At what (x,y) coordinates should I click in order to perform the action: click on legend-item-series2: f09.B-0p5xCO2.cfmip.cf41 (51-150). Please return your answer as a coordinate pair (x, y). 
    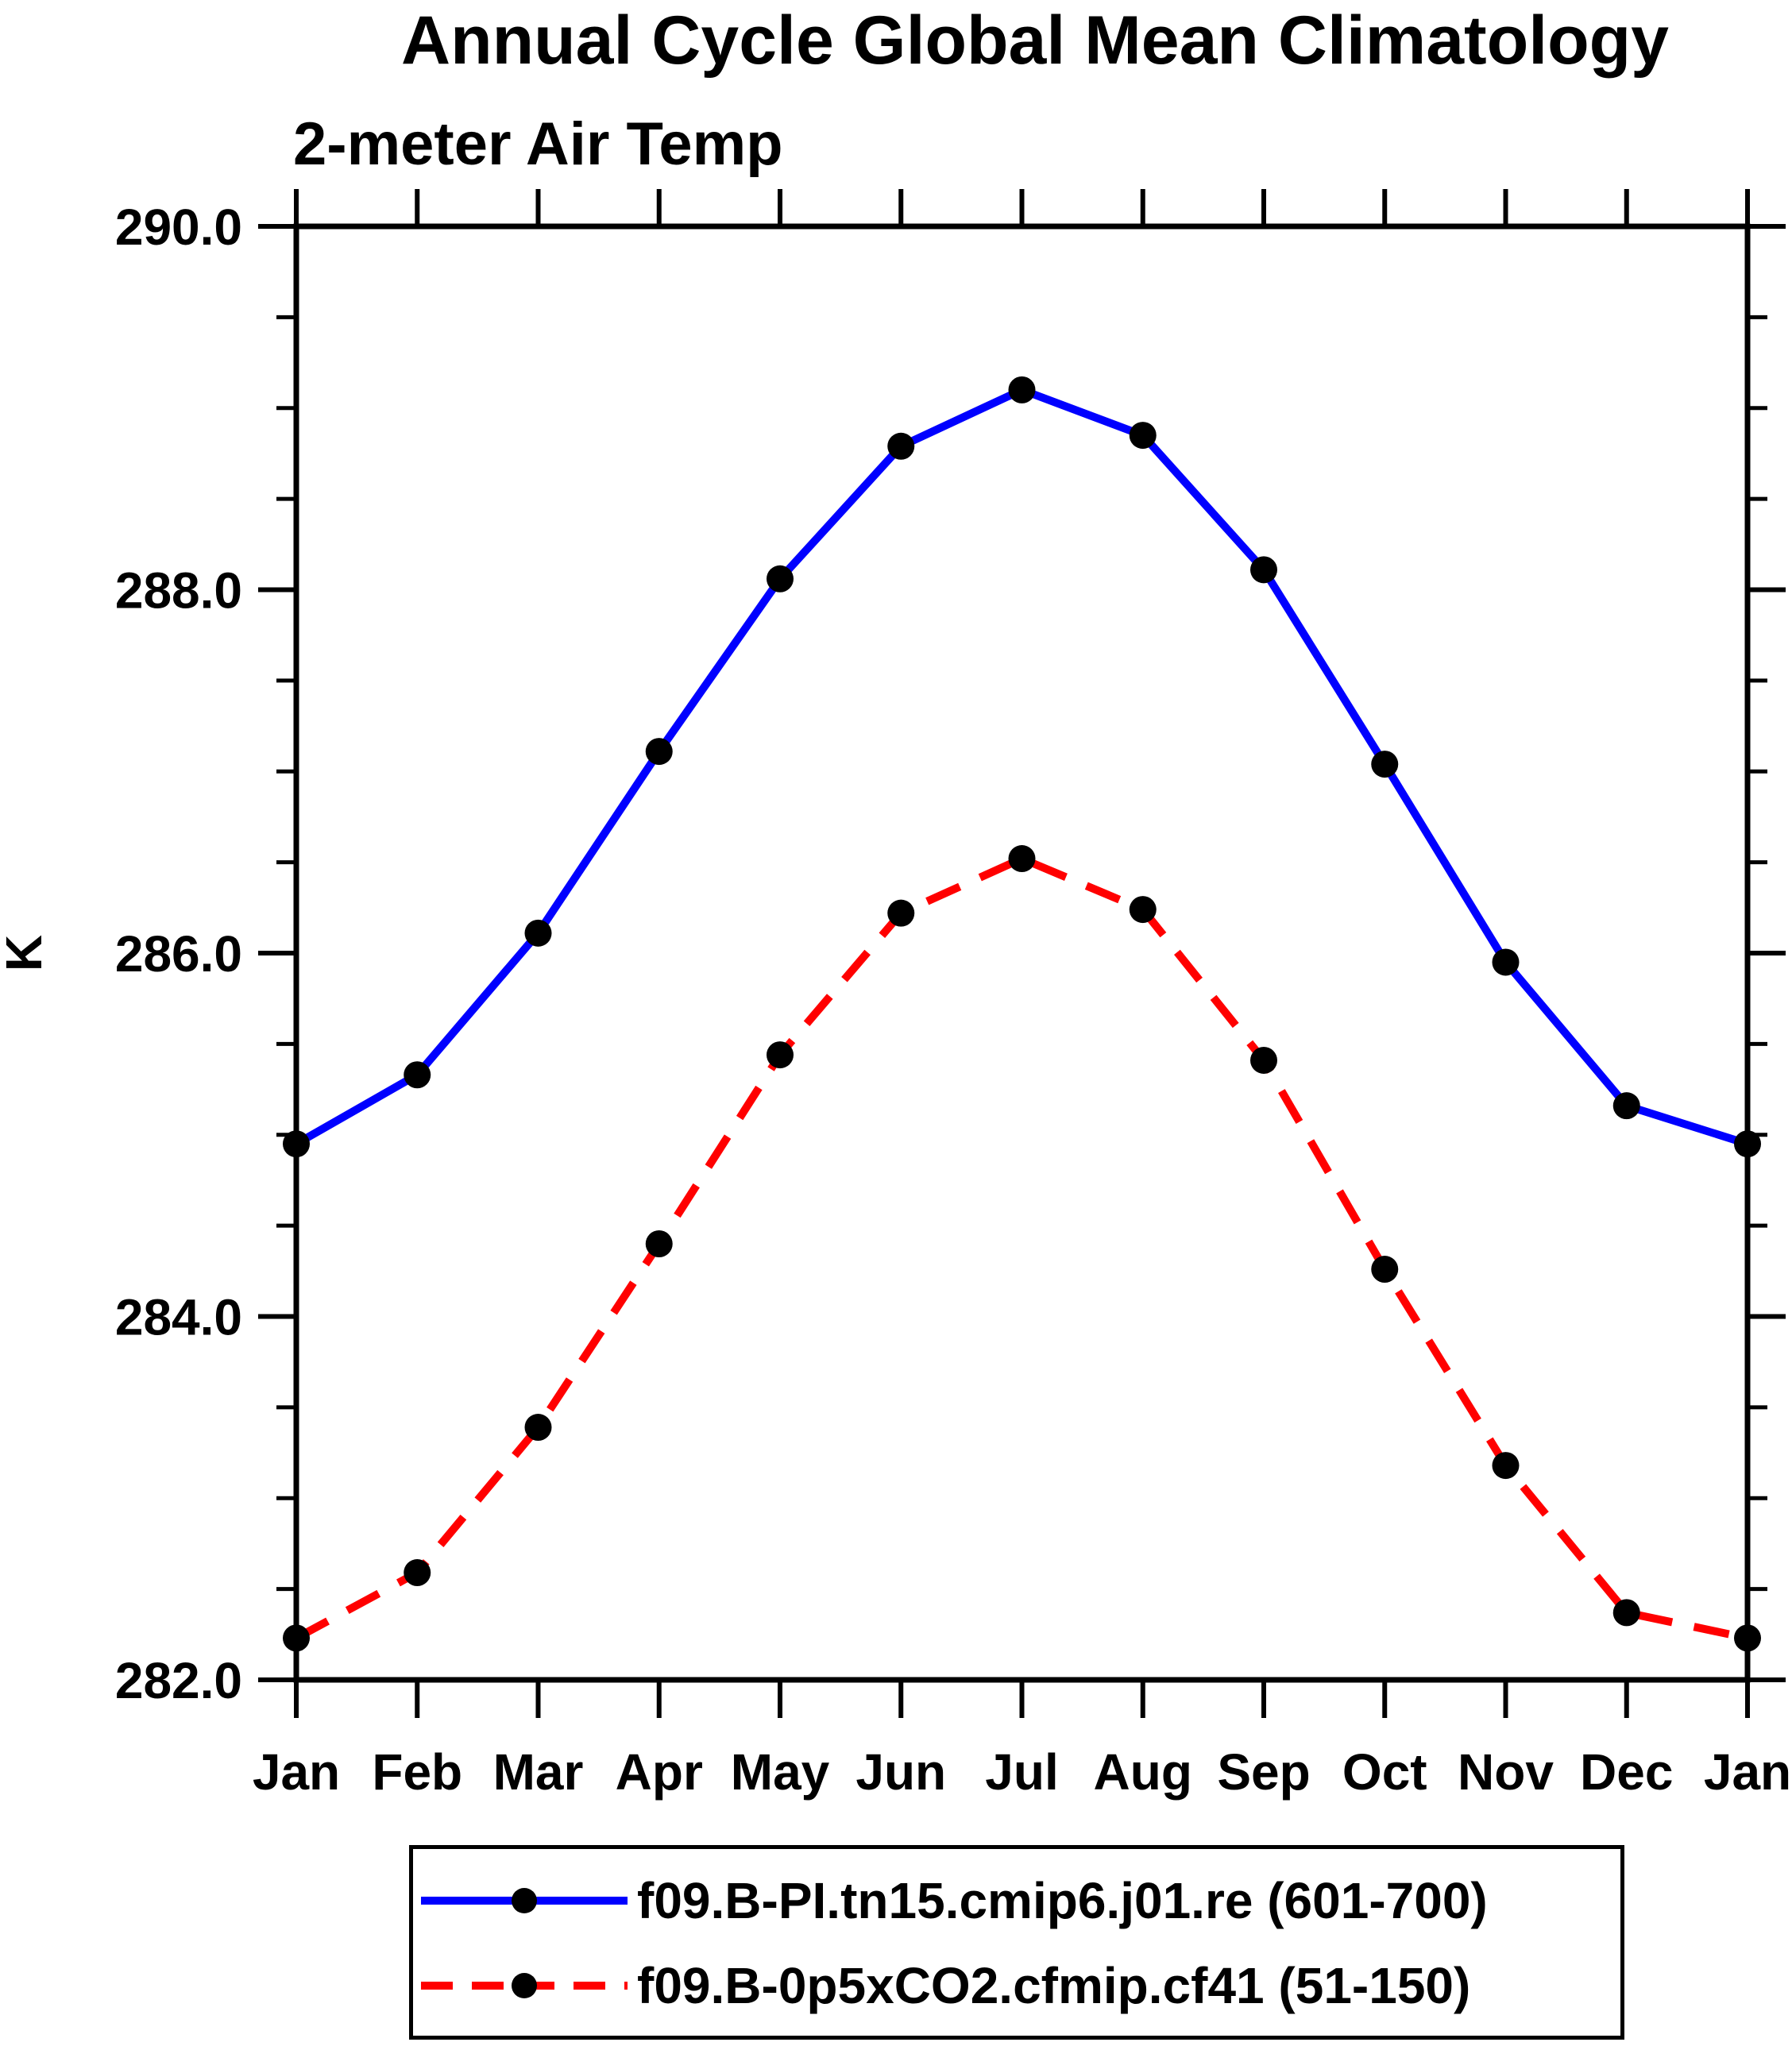
    Looking at the image, I should click on (943, 1985).